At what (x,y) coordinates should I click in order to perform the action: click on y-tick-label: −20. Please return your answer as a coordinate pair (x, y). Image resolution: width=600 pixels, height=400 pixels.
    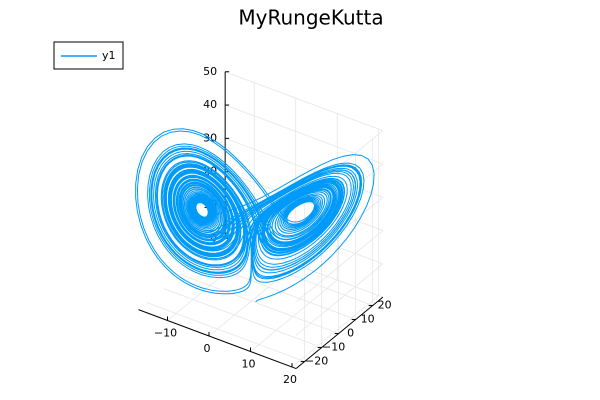
    Looking at the image, I should click on (316, 361).